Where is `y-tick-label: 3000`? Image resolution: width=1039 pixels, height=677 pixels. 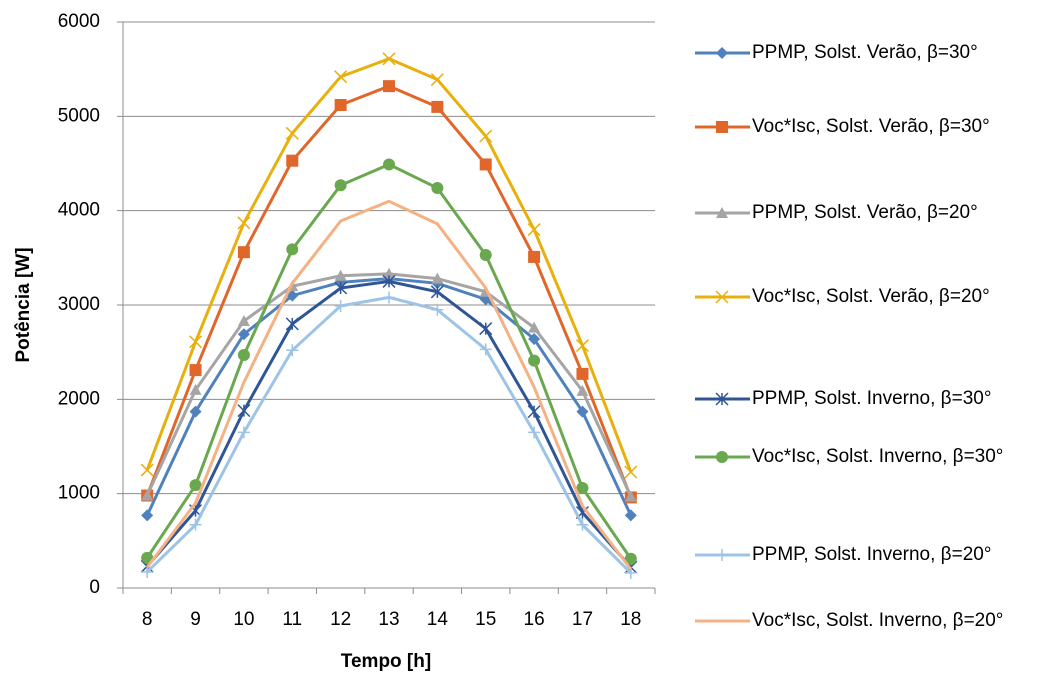 y-tick-label: 3000 is located at coordinates (79, 304).